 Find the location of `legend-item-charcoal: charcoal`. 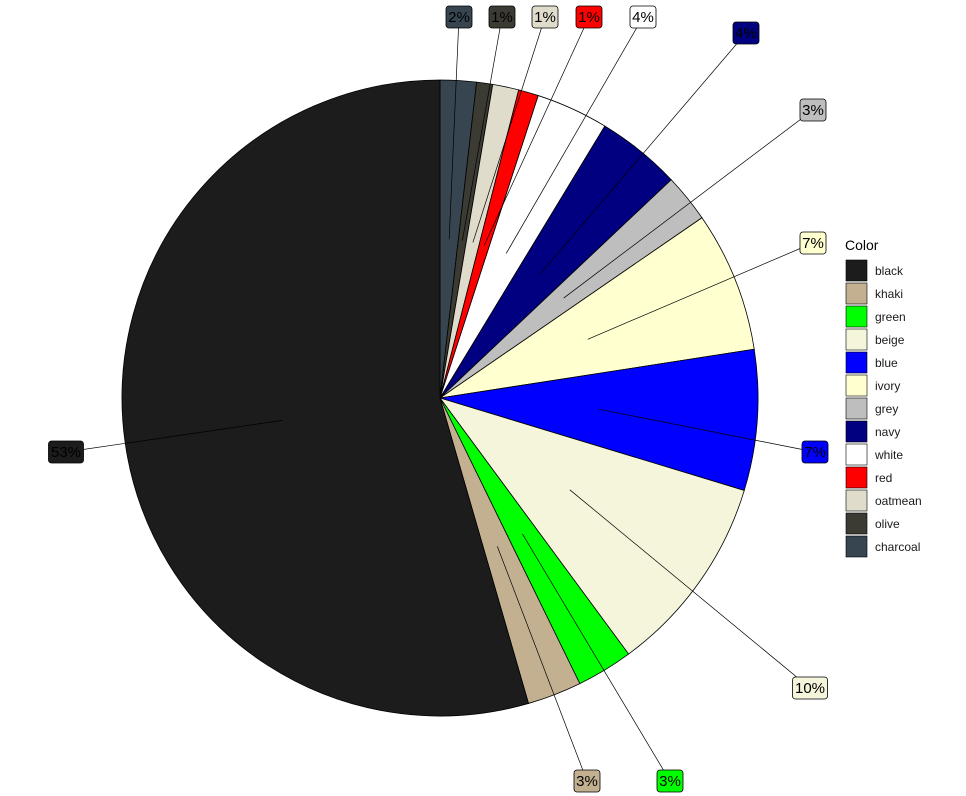

legend-item-charcoal: charcoal is located at coordinates (882, 546).